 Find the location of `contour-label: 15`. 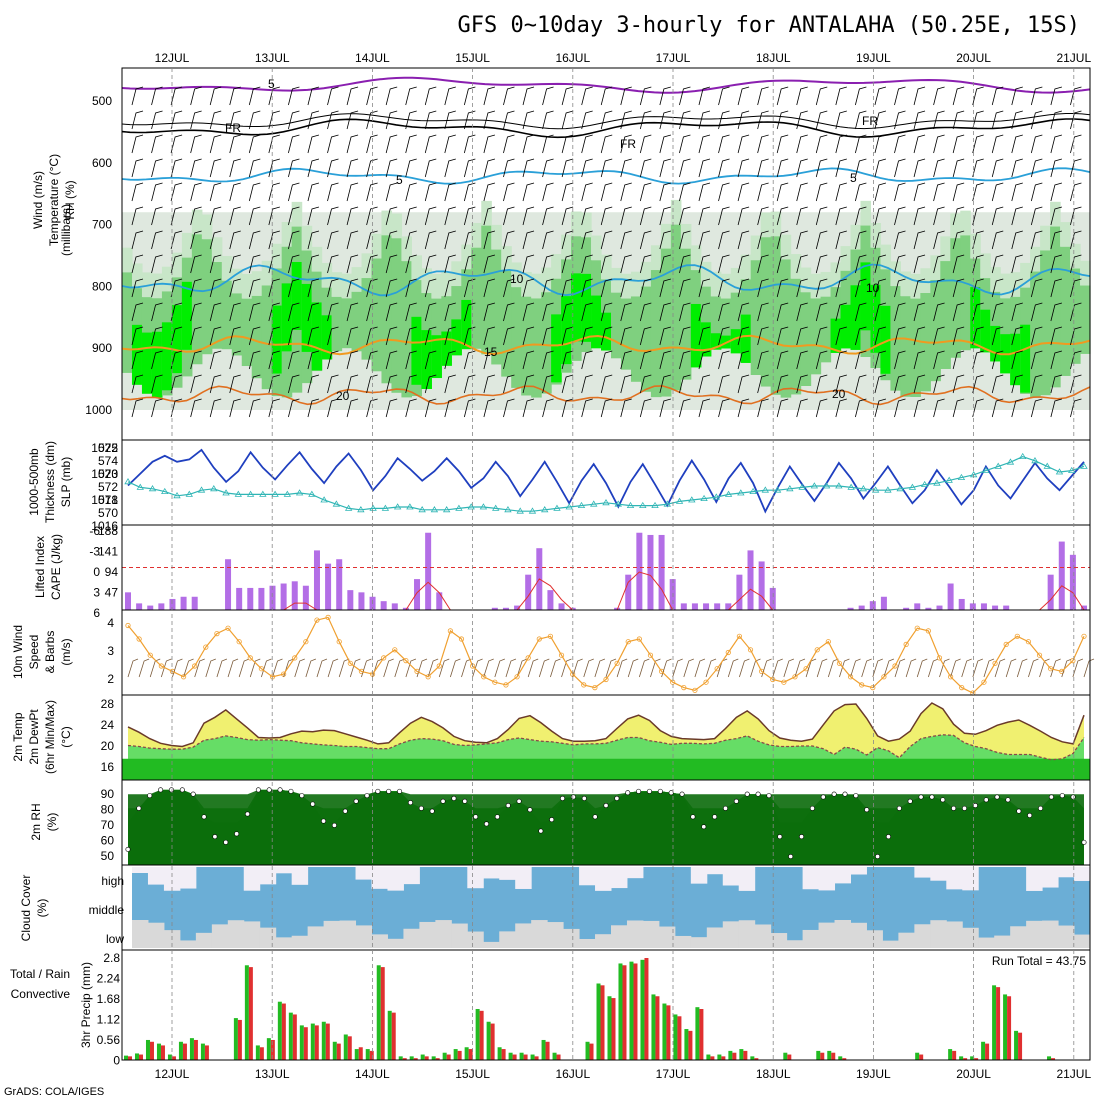

contour-label: 15 is located at coordinates (491, 352).